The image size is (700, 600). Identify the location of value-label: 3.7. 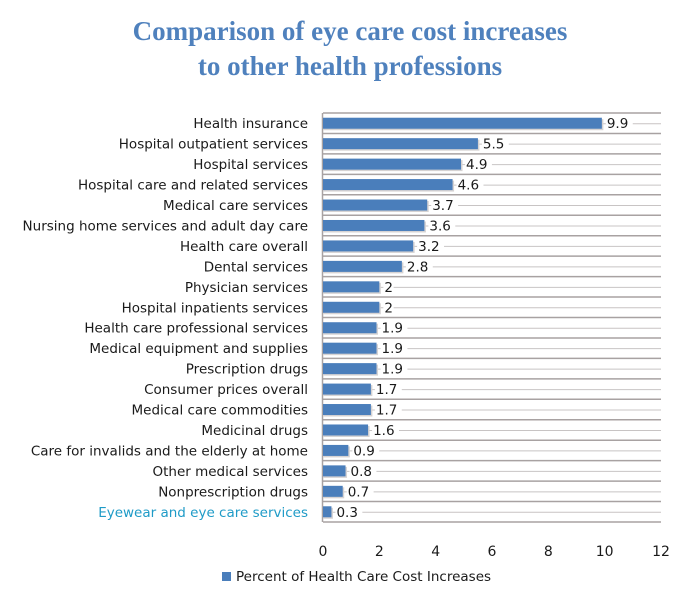
(442, 206).